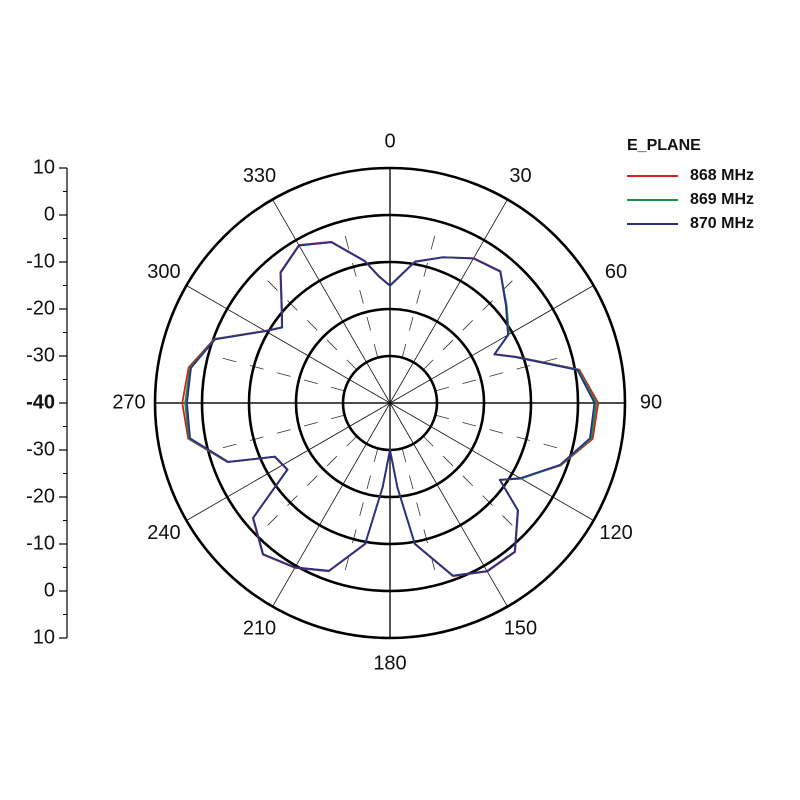 The height and width of the screenshot is (800, 800). I want to click on legend-label: 870 MHz, so click(722, 223).